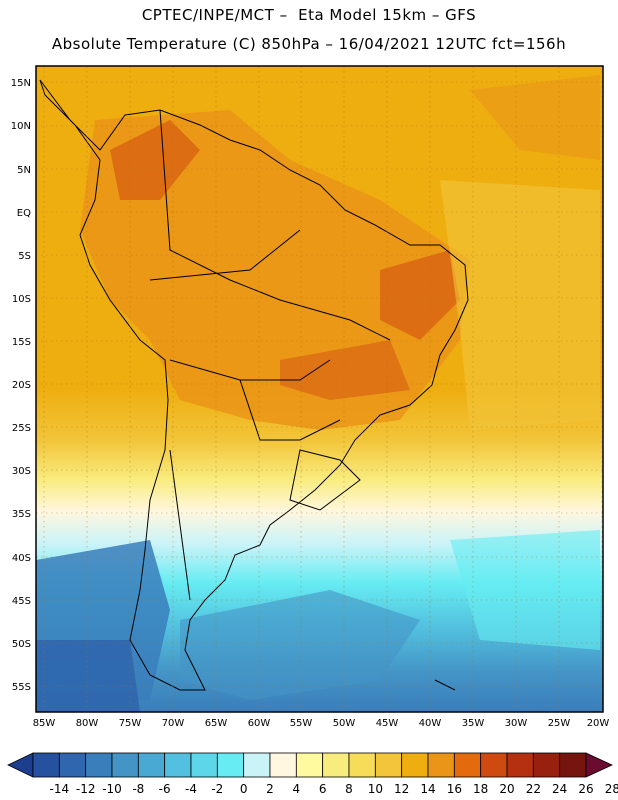 The image size is (618, 800). Describe the element at coordinates (21, 471) in the screenshot. I see `lat-label: 30S` at that location.